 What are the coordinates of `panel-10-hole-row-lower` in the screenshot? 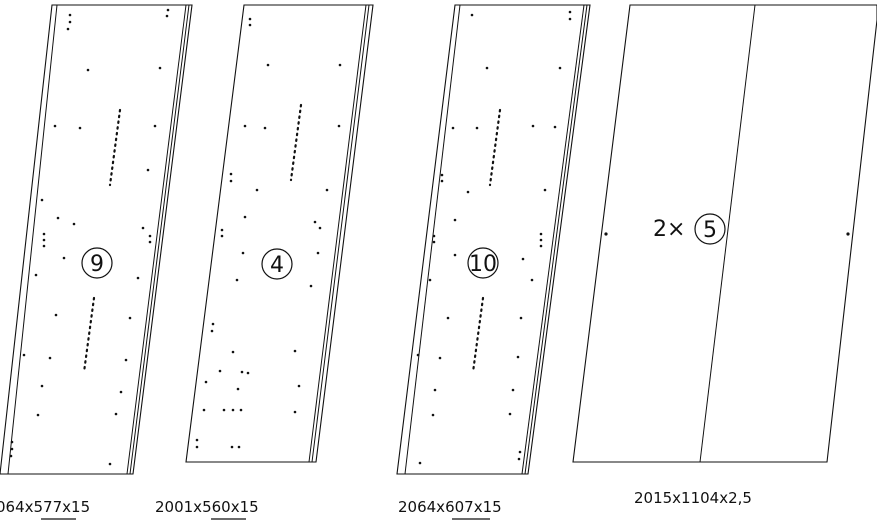 It's located at (478, 335).